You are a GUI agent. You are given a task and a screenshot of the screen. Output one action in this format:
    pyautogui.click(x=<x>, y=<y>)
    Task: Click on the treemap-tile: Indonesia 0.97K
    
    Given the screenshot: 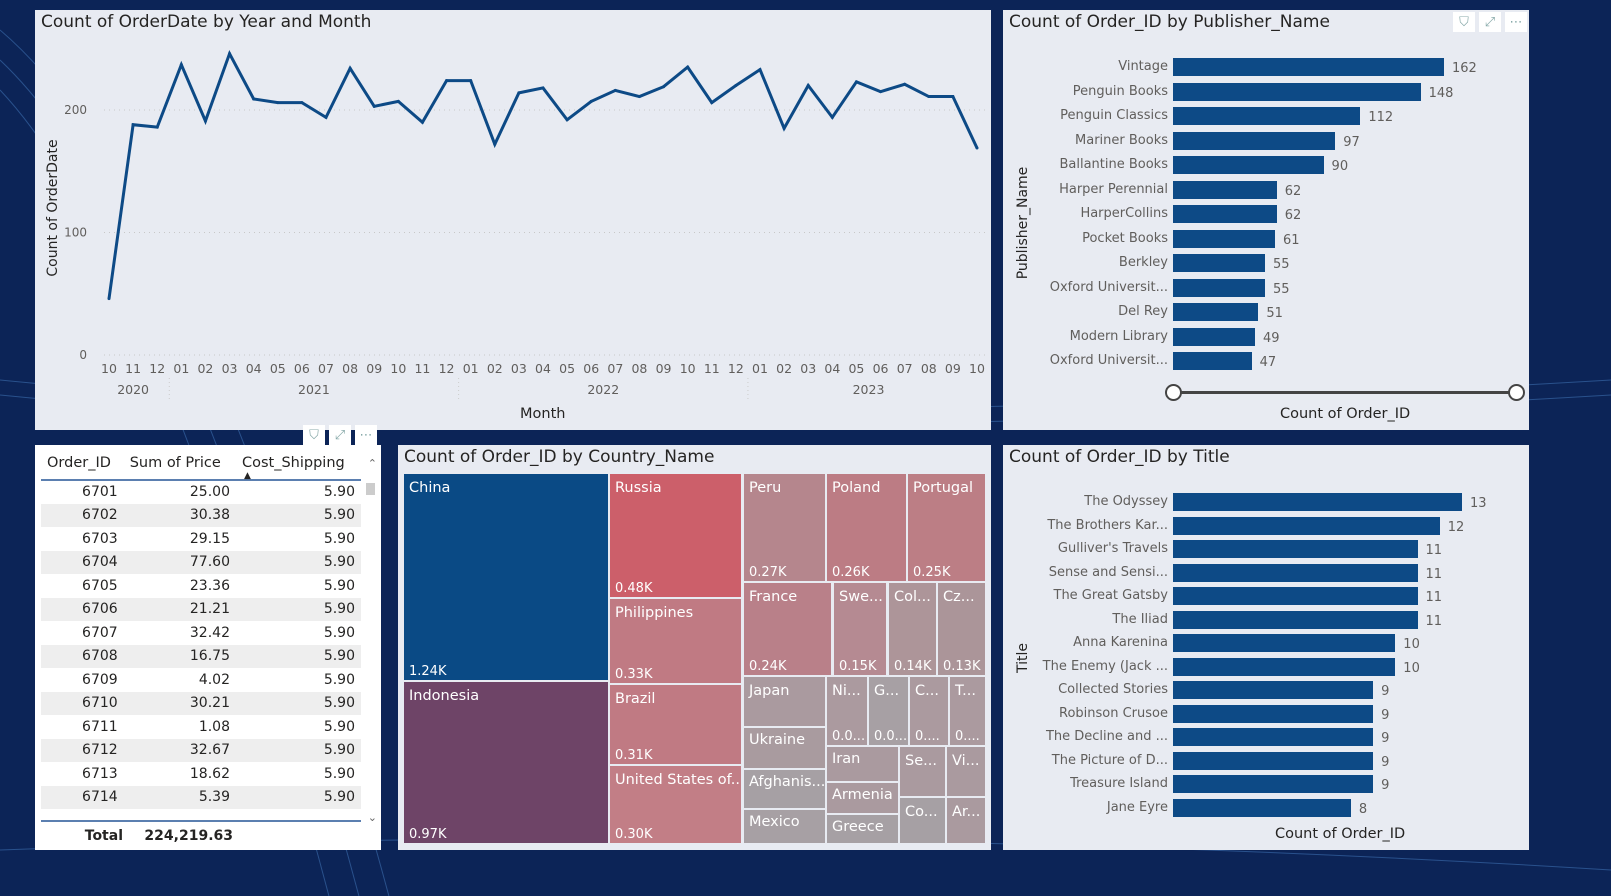 What is the action you would take?
    pyautogui.click(x=506, y=762)
    